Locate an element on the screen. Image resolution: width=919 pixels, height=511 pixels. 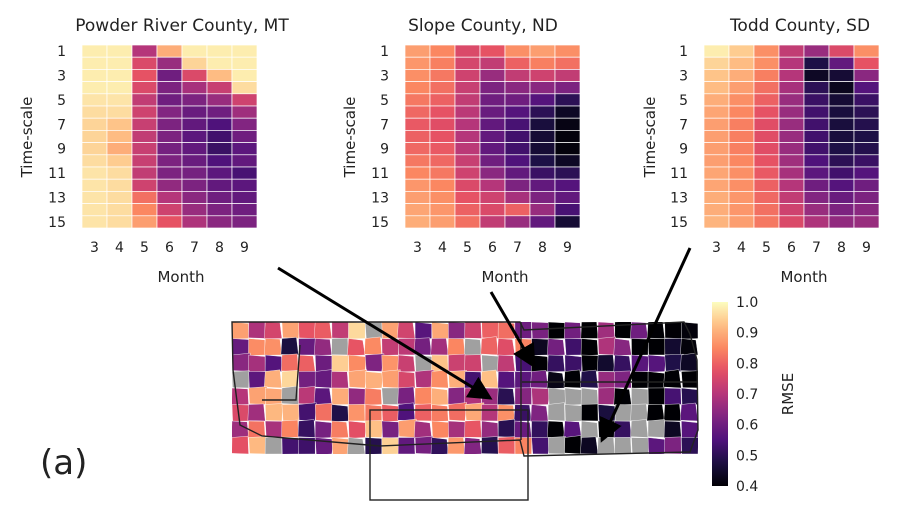
x-tick-label: 9 is located at coordinates (866, 248).